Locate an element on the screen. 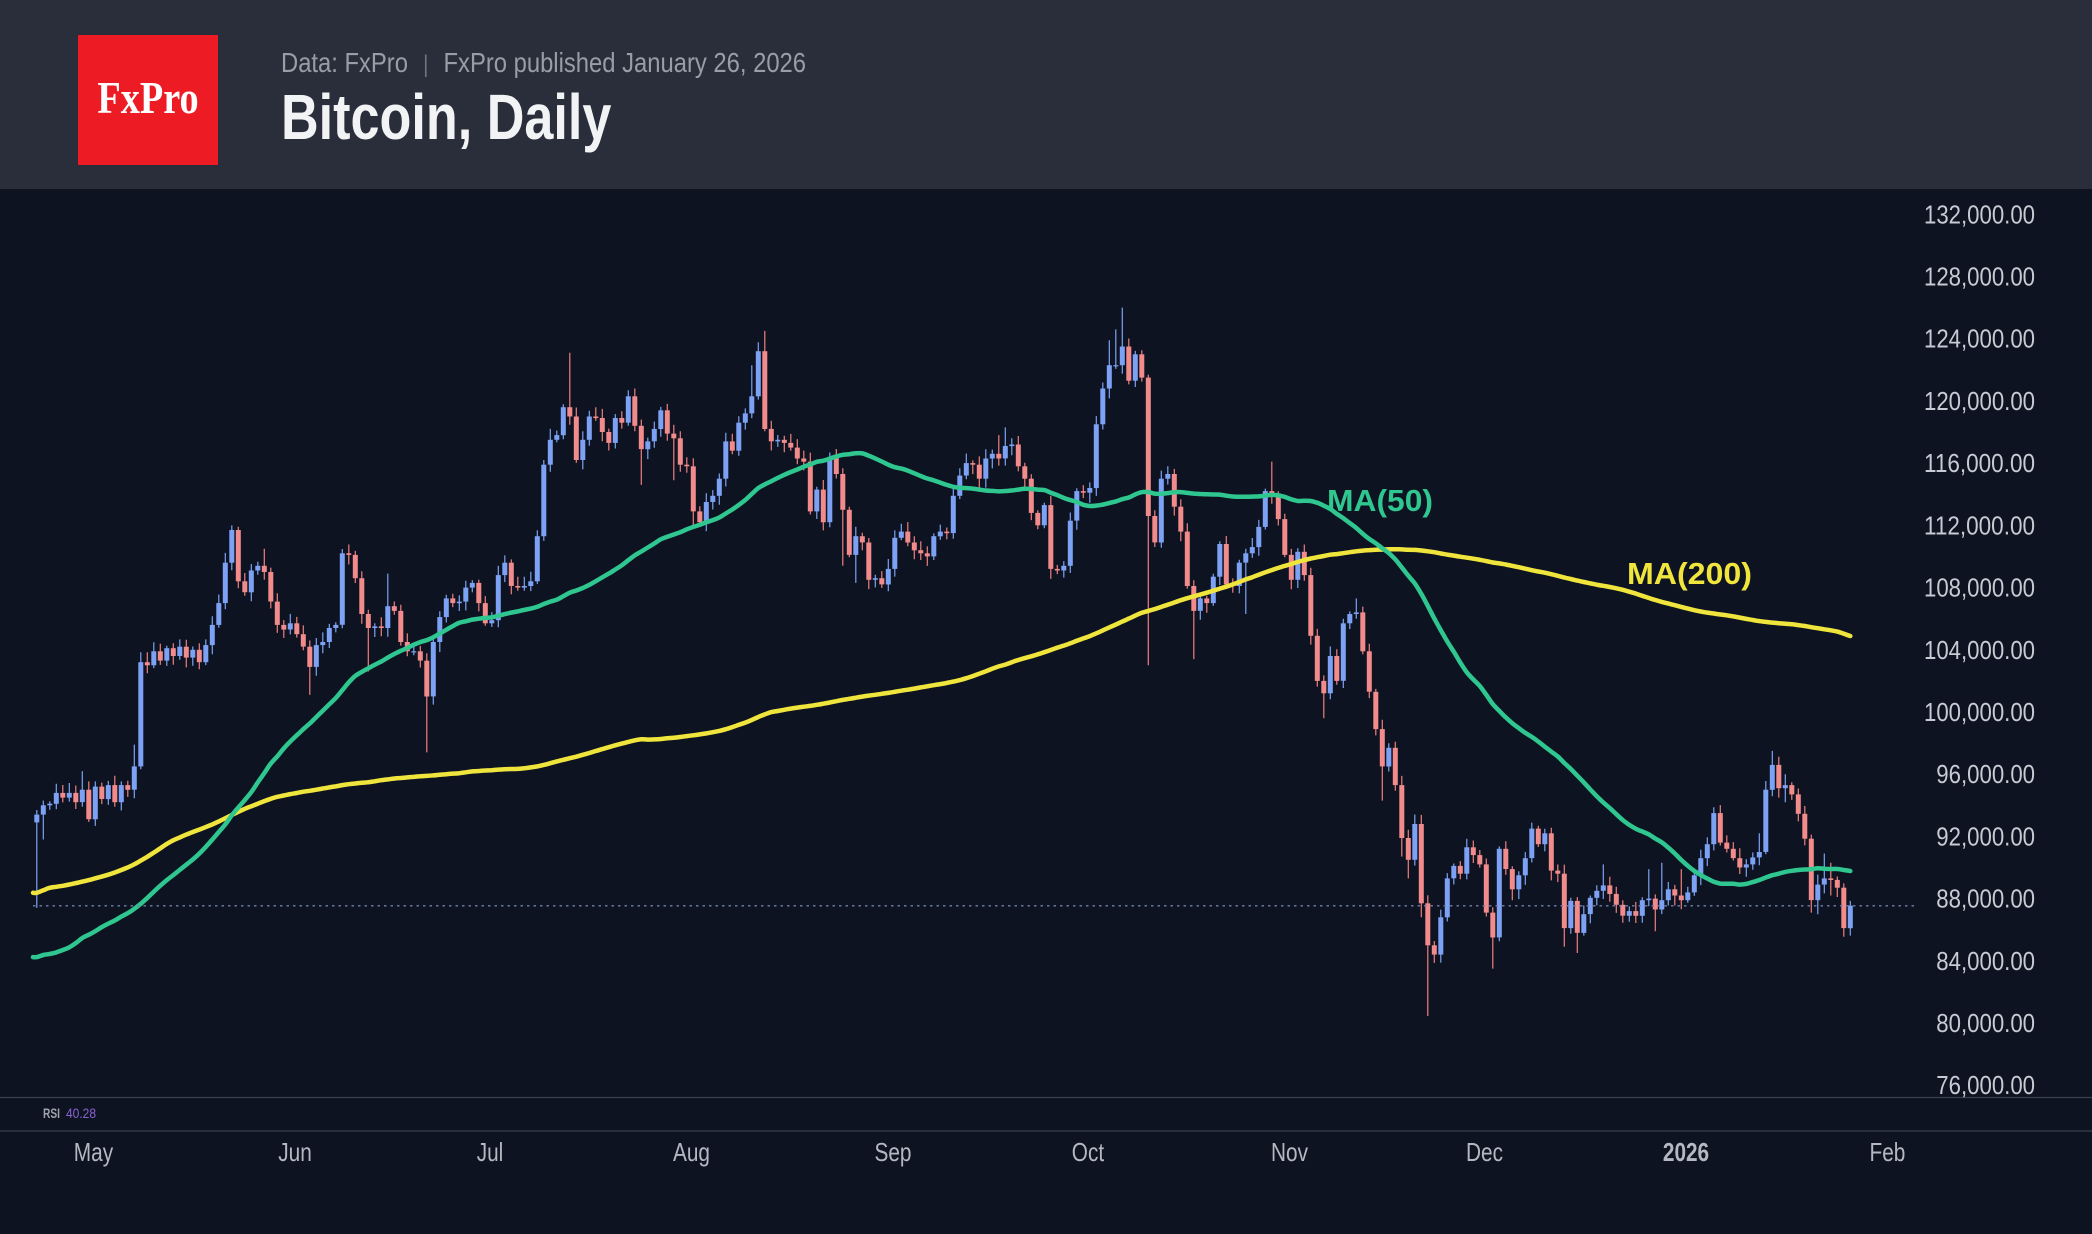  svg-text: Jul is located at coordinates (490, 1152).